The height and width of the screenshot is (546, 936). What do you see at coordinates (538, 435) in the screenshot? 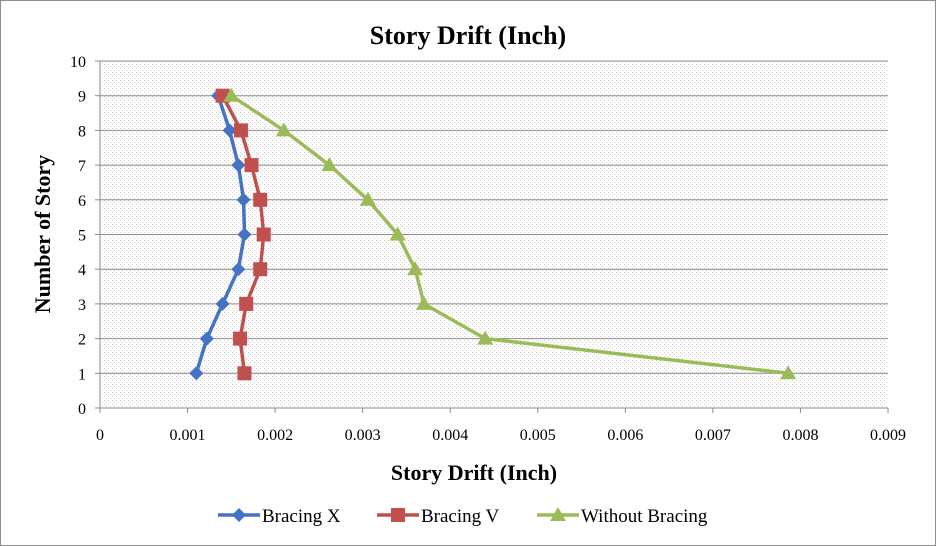
I see `x-tick-label: 0.005` at bounding box center [538, 435].